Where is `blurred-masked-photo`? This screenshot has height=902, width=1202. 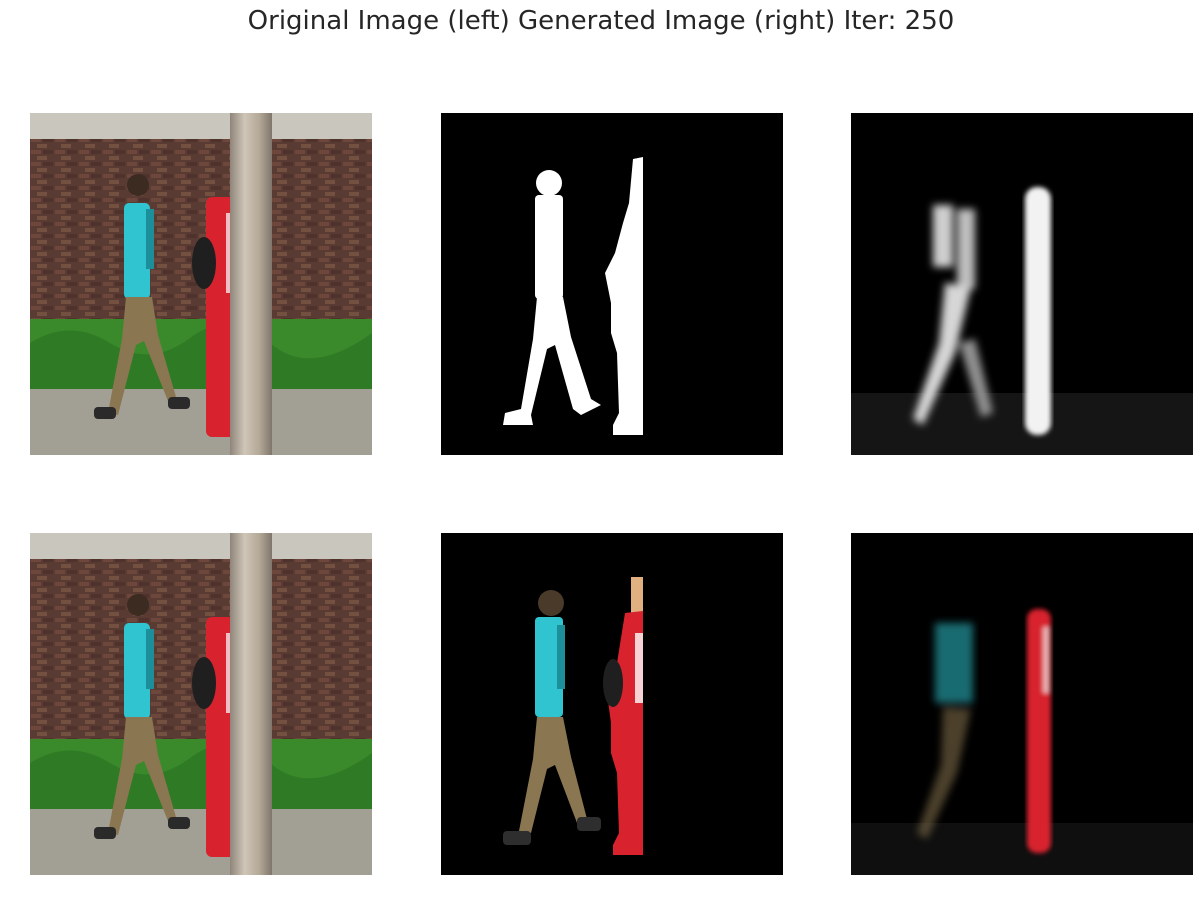
blurred-masked-photo is located at coordinates (1022, 704).